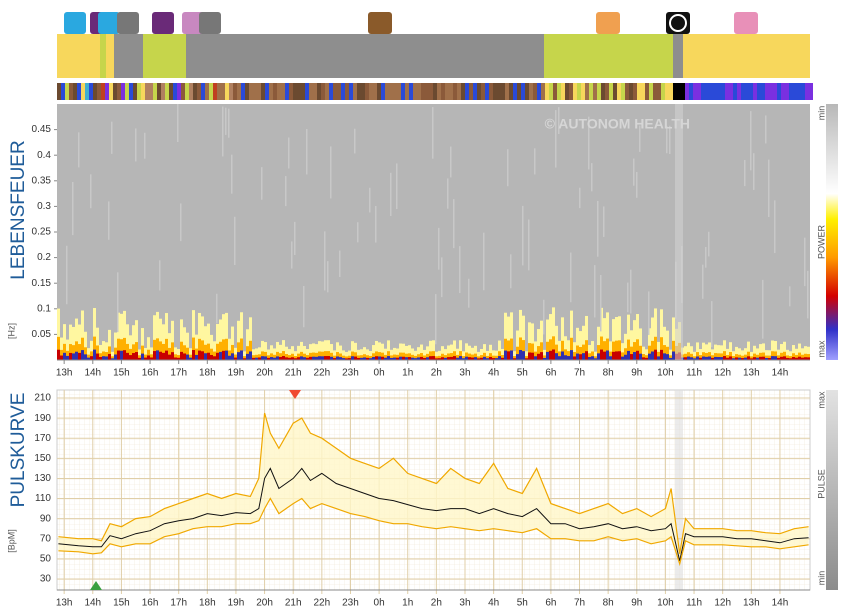 The image size is (842, 607). I want to click on y-tick-label: 90, so click(46, 518).